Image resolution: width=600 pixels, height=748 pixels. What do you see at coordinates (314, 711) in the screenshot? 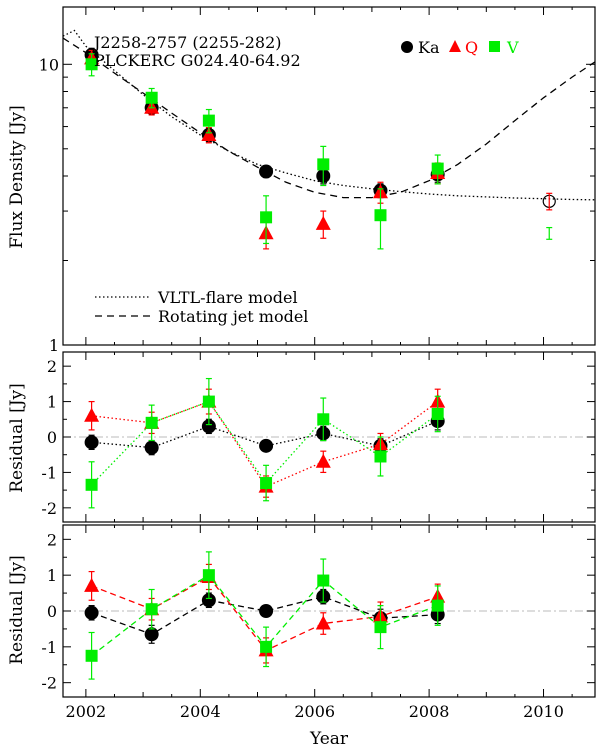
I see `x-tick-label: 2006` at bounding box center [314, 711].